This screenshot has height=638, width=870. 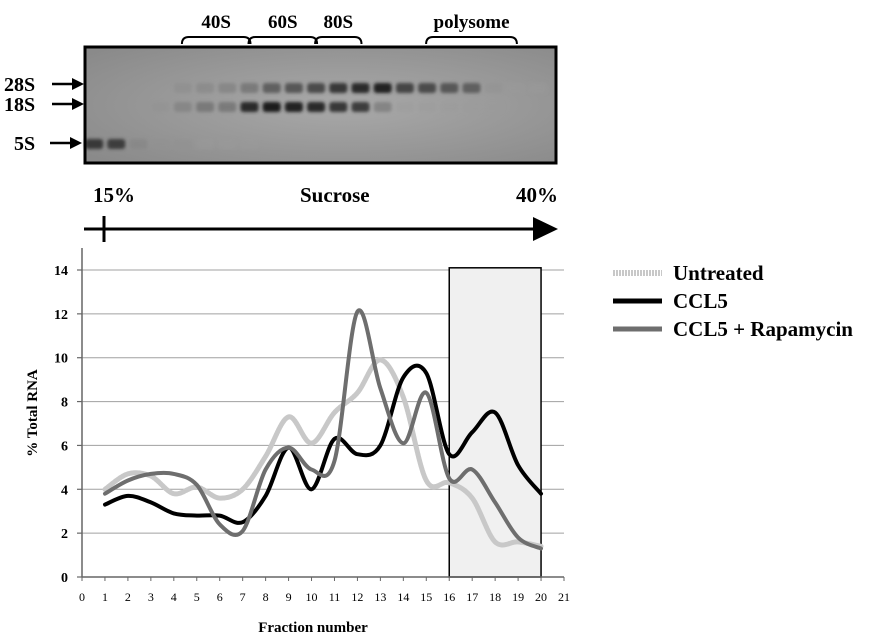 What do you see at coordinates (64, 578) in the screenshot?
I see `y-tick-label: 0` at bounding box center [64, 578].